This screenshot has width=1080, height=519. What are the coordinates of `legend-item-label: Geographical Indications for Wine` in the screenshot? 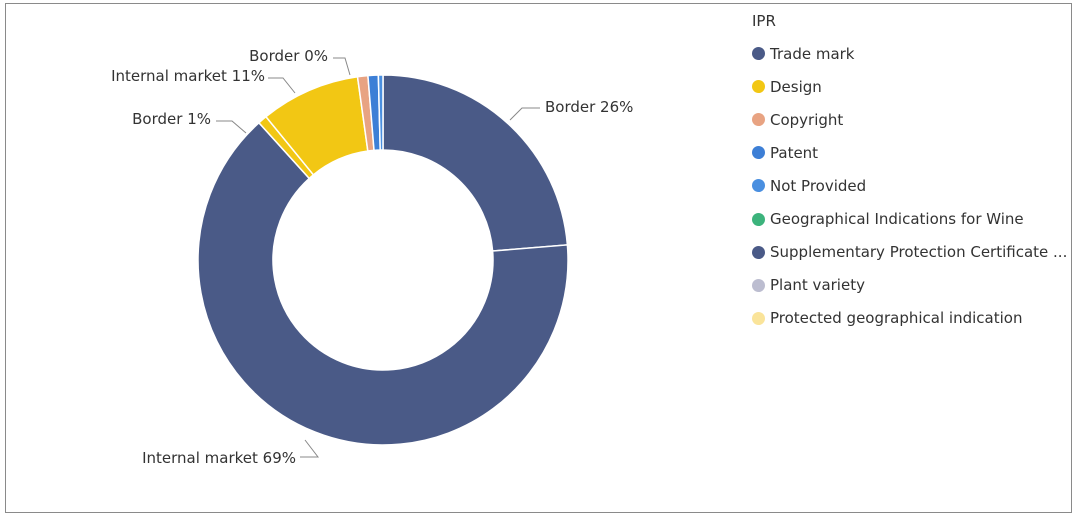 It's located at (897, 219).